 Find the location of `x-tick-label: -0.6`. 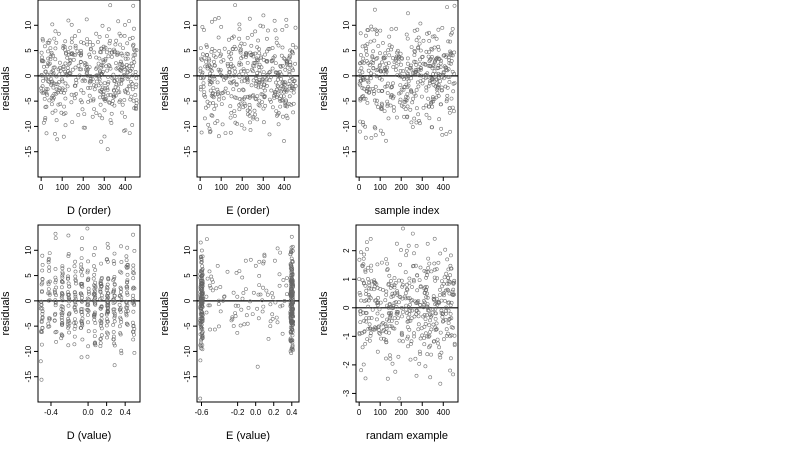

x-tick-label: -0.6 is located at coordinates (202, 412).